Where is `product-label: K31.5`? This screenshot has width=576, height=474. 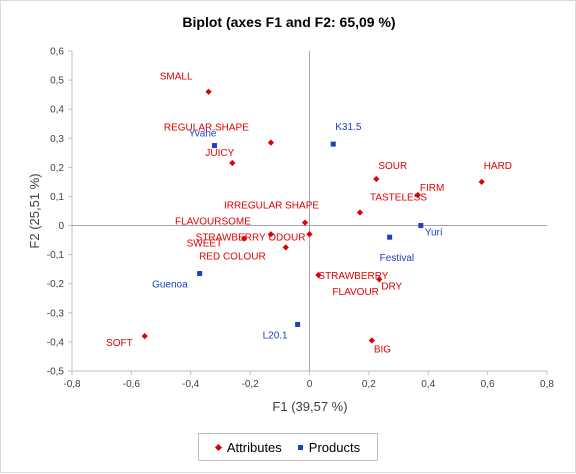
product-label: K31.5 is located at coordinates (348, 127).